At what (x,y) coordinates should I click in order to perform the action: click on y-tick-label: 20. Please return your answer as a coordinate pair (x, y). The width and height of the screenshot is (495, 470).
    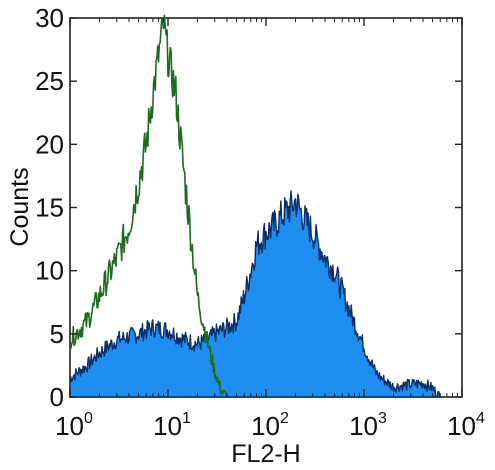
    Looking at the image, I should click on (49, 144).